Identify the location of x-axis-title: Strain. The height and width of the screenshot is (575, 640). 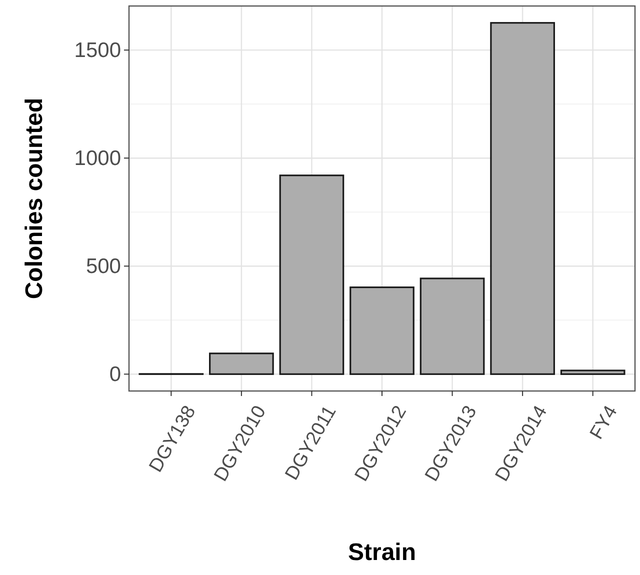
(382, 552).